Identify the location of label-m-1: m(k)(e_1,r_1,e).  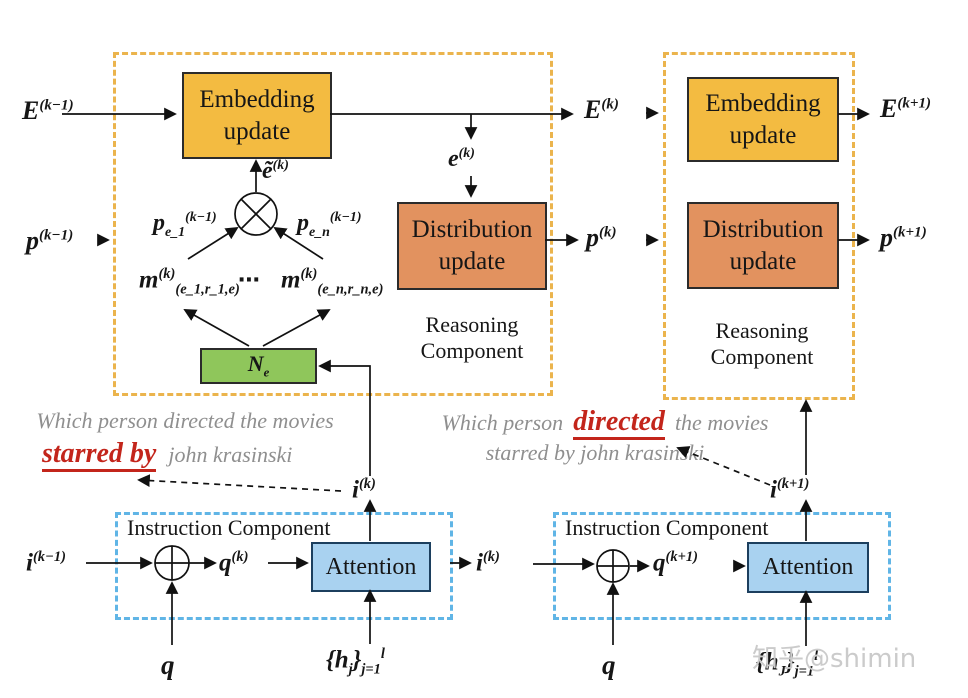
(189, 282).